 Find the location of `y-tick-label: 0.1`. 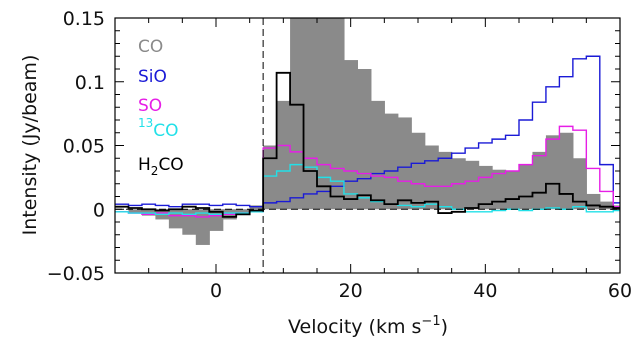

y-tick-label: 0.1 is located at coordinates (90, 83).